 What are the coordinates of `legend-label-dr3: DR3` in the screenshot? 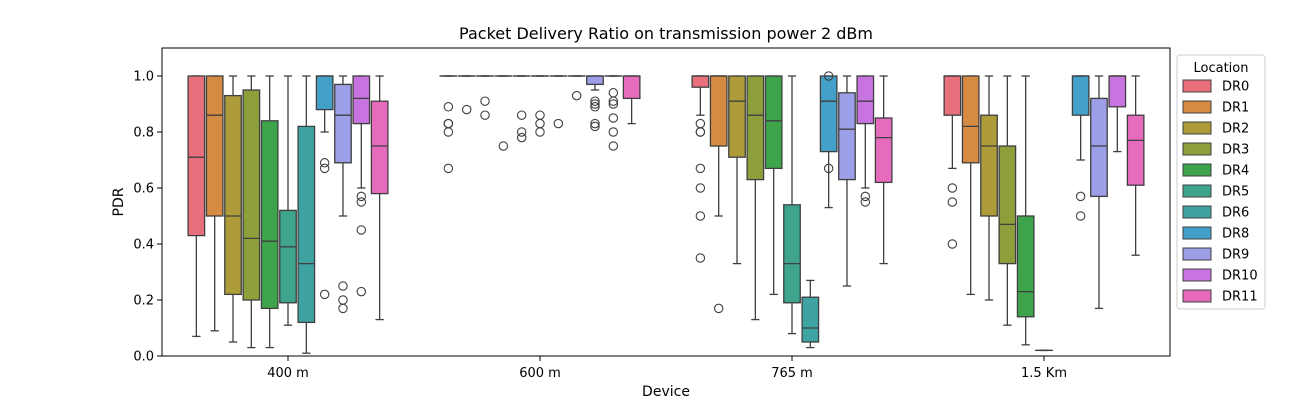 It's located at (1235, 150).